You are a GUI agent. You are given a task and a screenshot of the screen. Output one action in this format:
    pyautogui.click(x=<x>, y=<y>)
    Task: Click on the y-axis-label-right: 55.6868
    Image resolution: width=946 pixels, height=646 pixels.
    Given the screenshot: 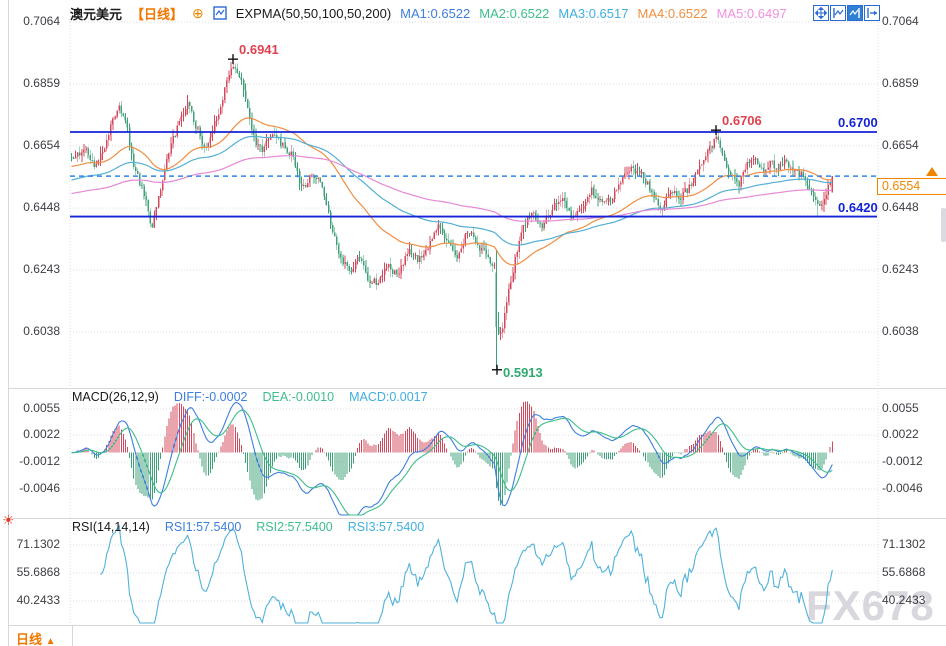 What is the action you would take?
    pyautogui.click(x=904, y=571)
    